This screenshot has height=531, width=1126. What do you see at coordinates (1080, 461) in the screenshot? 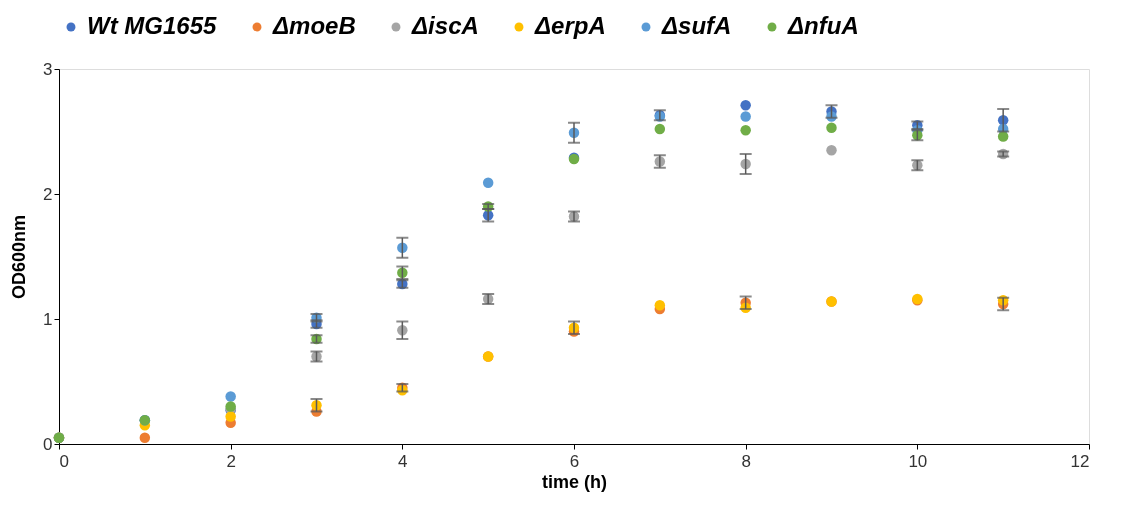
I see `x-tick-label: 12` at bounding box center [1080, 461].